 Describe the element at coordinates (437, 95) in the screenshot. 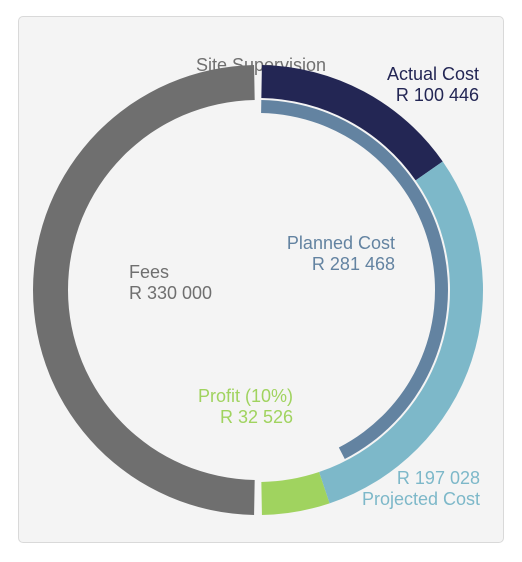

I see `label-actual-cost-value: R 100 446` at that location.